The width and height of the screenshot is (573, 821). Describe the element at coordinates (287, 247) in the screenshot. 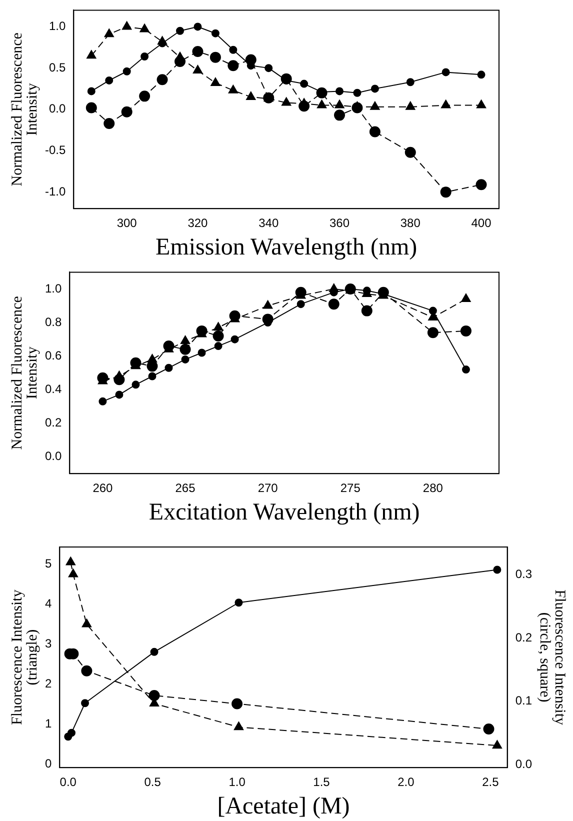

I see `x-axis-title: Emission Wavelength (nm)` at that location.